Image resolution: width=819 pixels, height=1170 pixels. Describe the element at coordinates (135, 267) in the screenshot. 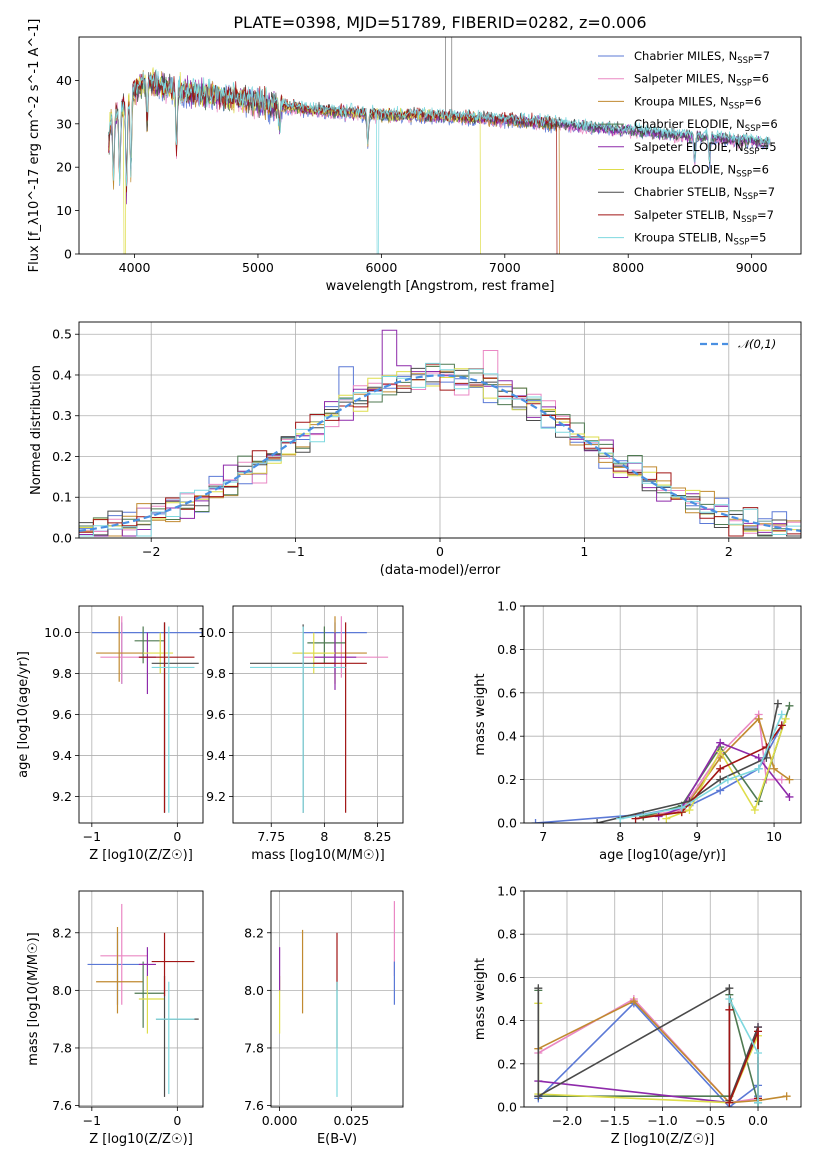

I see `x-tick-label: 4000` at that location.